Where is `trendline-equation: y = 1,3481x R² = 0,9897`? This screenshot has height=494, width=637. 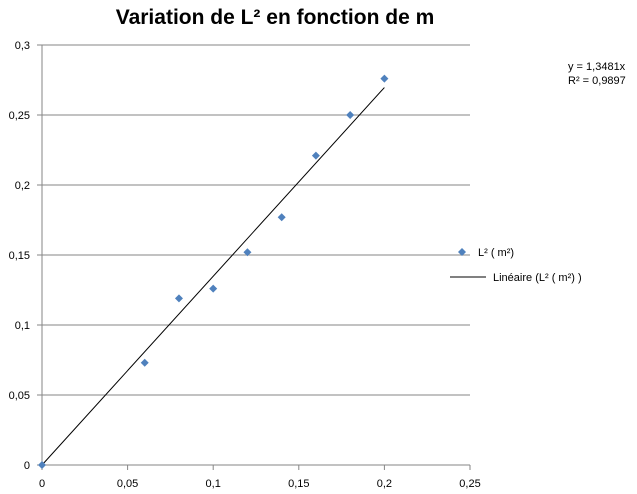 trendline-equation: y = 1,3481x R² = 0,9897 is located at coordinates (597, 74).